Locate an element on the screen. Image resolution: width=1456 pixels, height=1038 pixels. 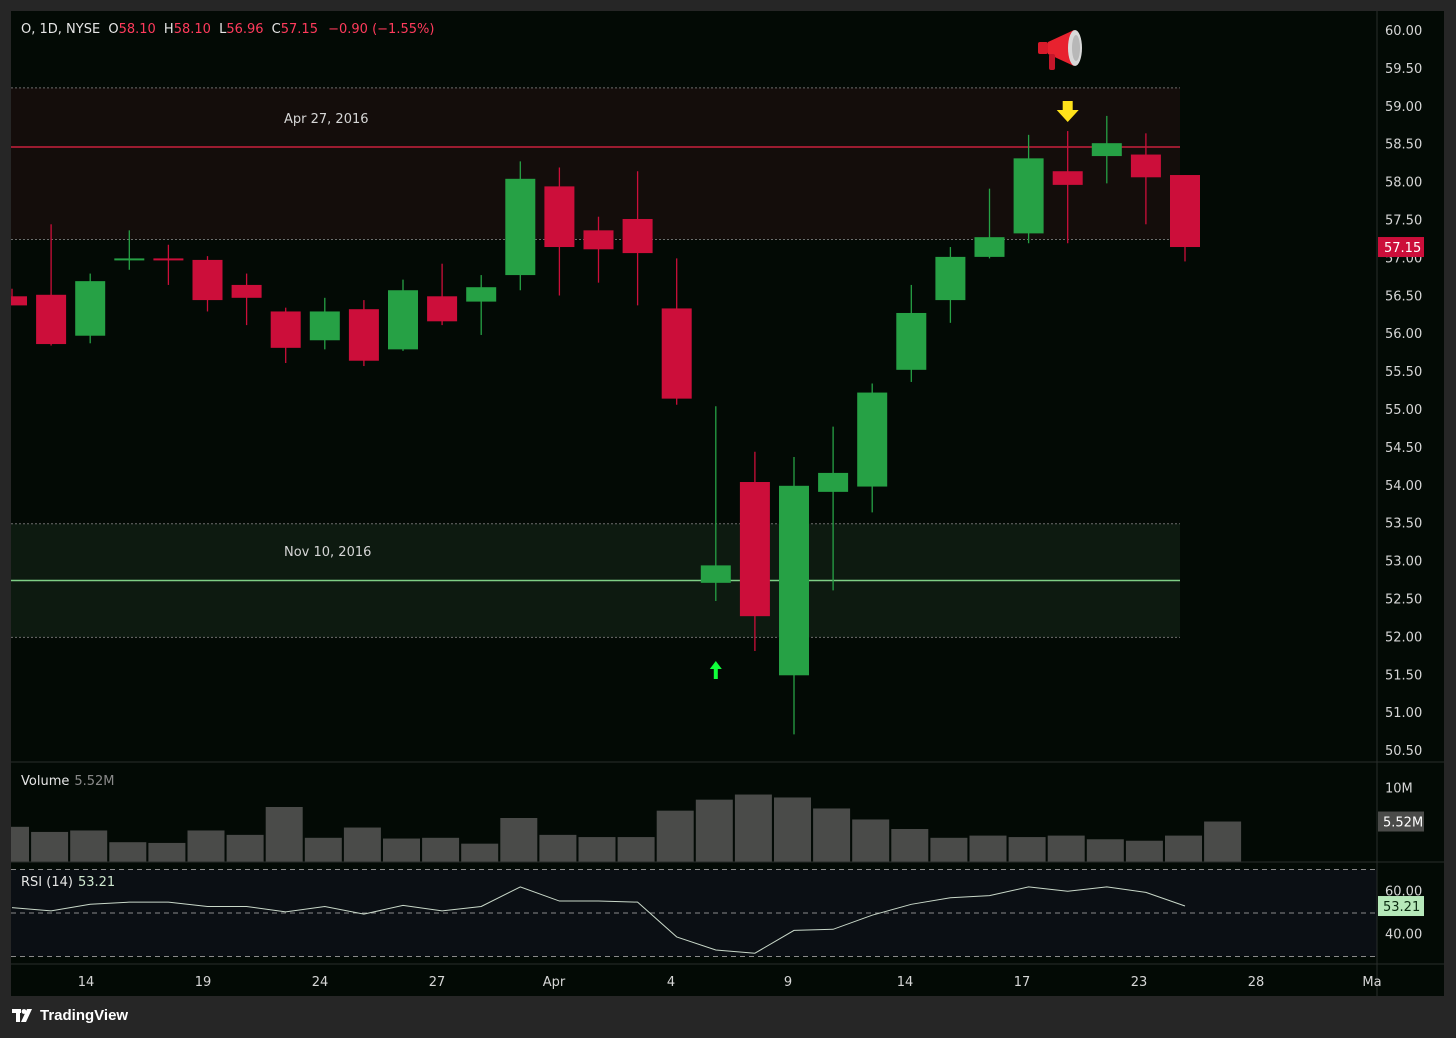
price-tick-label: 59.50 is located at coordinates (1403, 69).